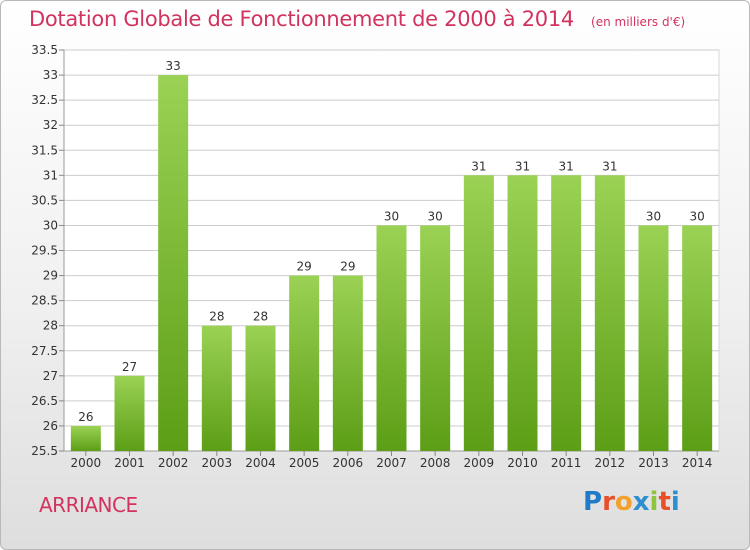 The image size is (750, 550). I want to click on unit-note: (en milliers d'€), so click(638, 22).